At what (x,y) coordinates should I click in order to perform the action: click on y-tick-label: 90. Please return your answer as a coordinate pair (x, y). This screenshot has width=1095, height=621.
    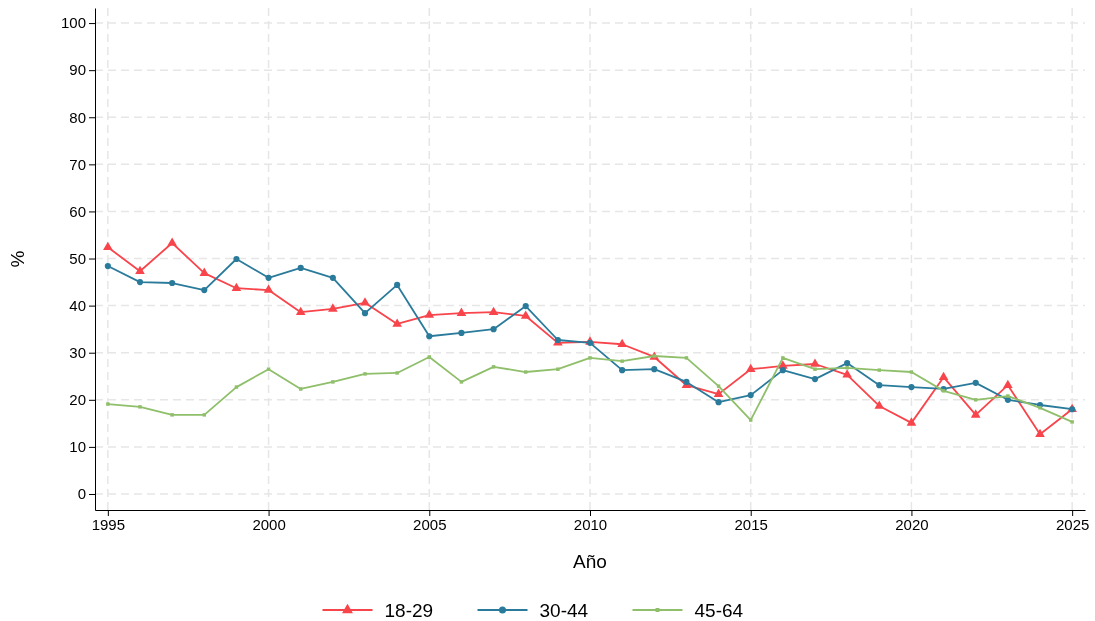
    Looking at the image, I should click on (77, 70).